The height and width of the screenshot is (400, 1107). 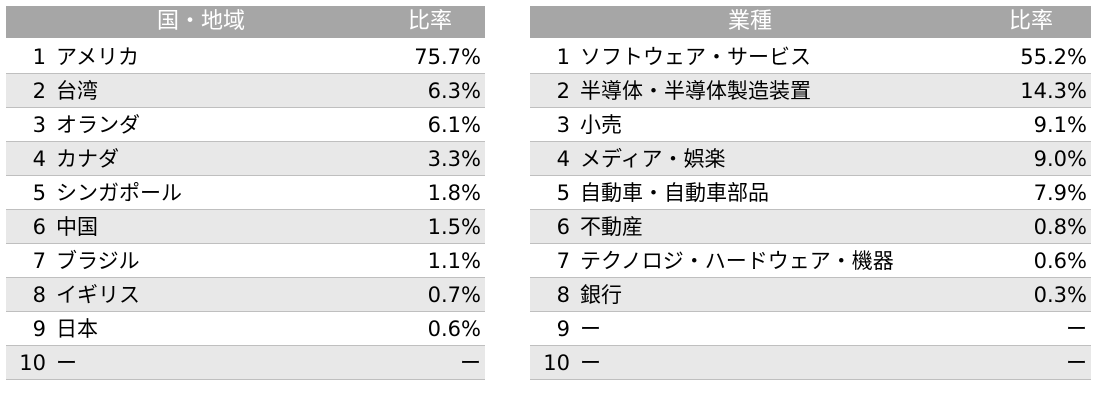 I want to click on table-row: 2 半導体・半導体製造装置 14.3%, so click(x=810, y=91).